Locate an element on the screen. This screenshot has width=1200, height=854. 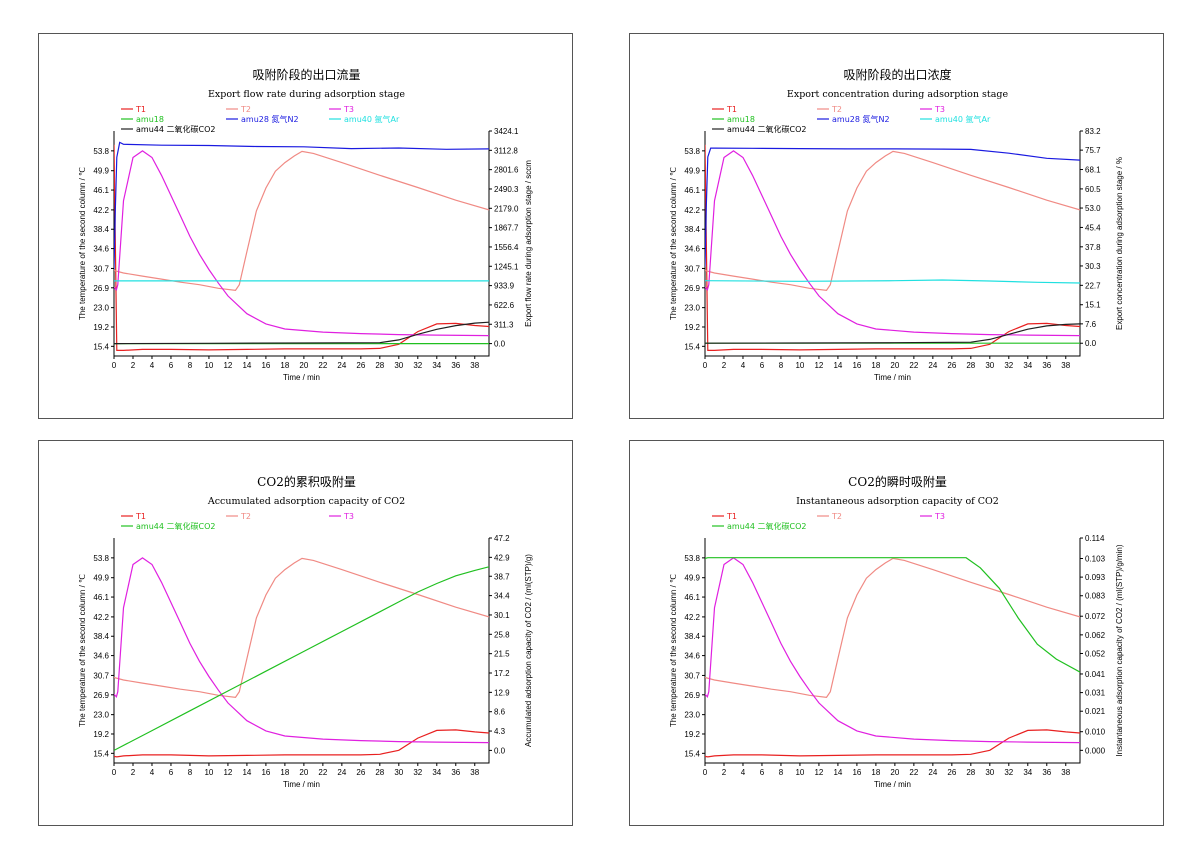
y-right-tick-label: 45.4 is located at coordinates (1093, 227).